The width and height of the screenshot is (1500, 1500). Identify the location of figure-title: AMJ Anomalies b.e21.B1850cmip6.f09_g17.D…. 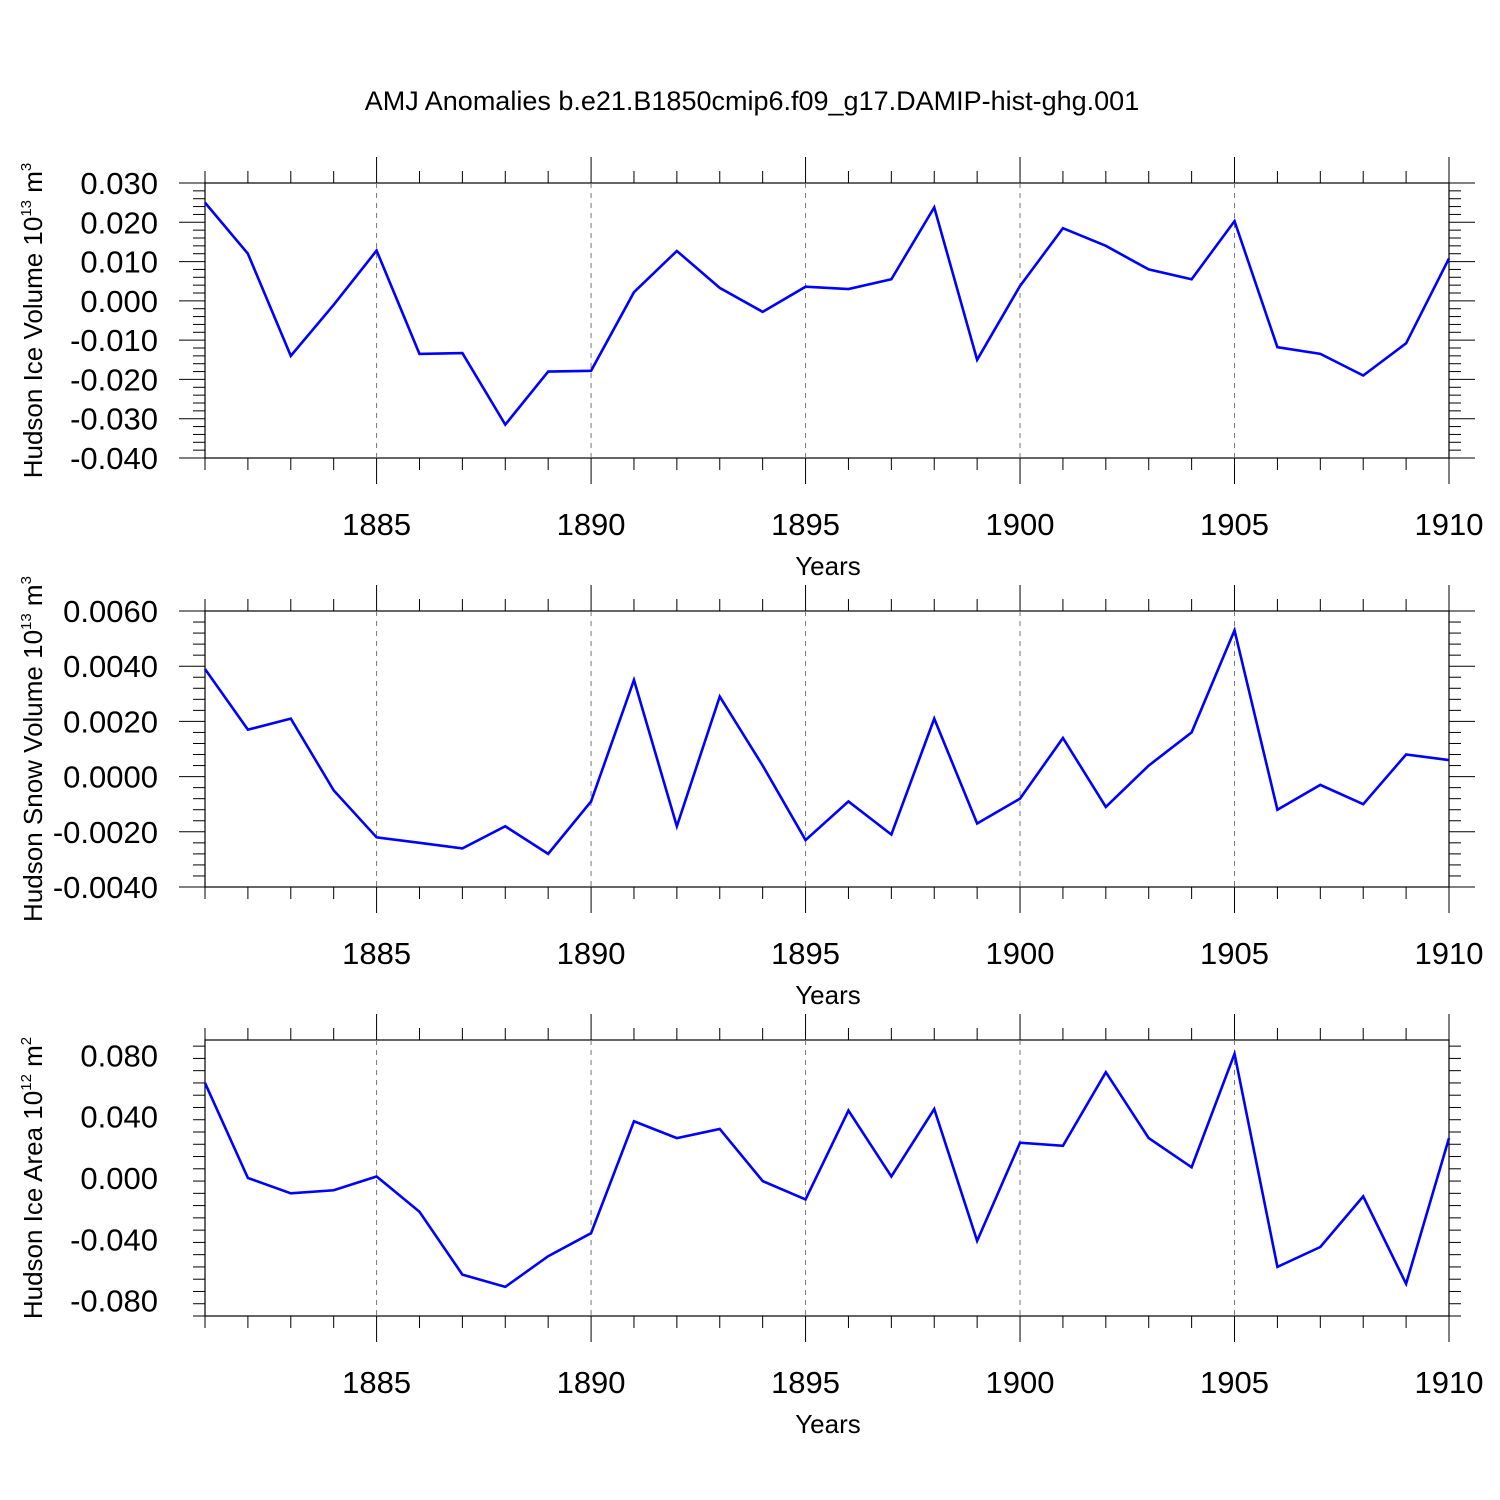
(752, 101).